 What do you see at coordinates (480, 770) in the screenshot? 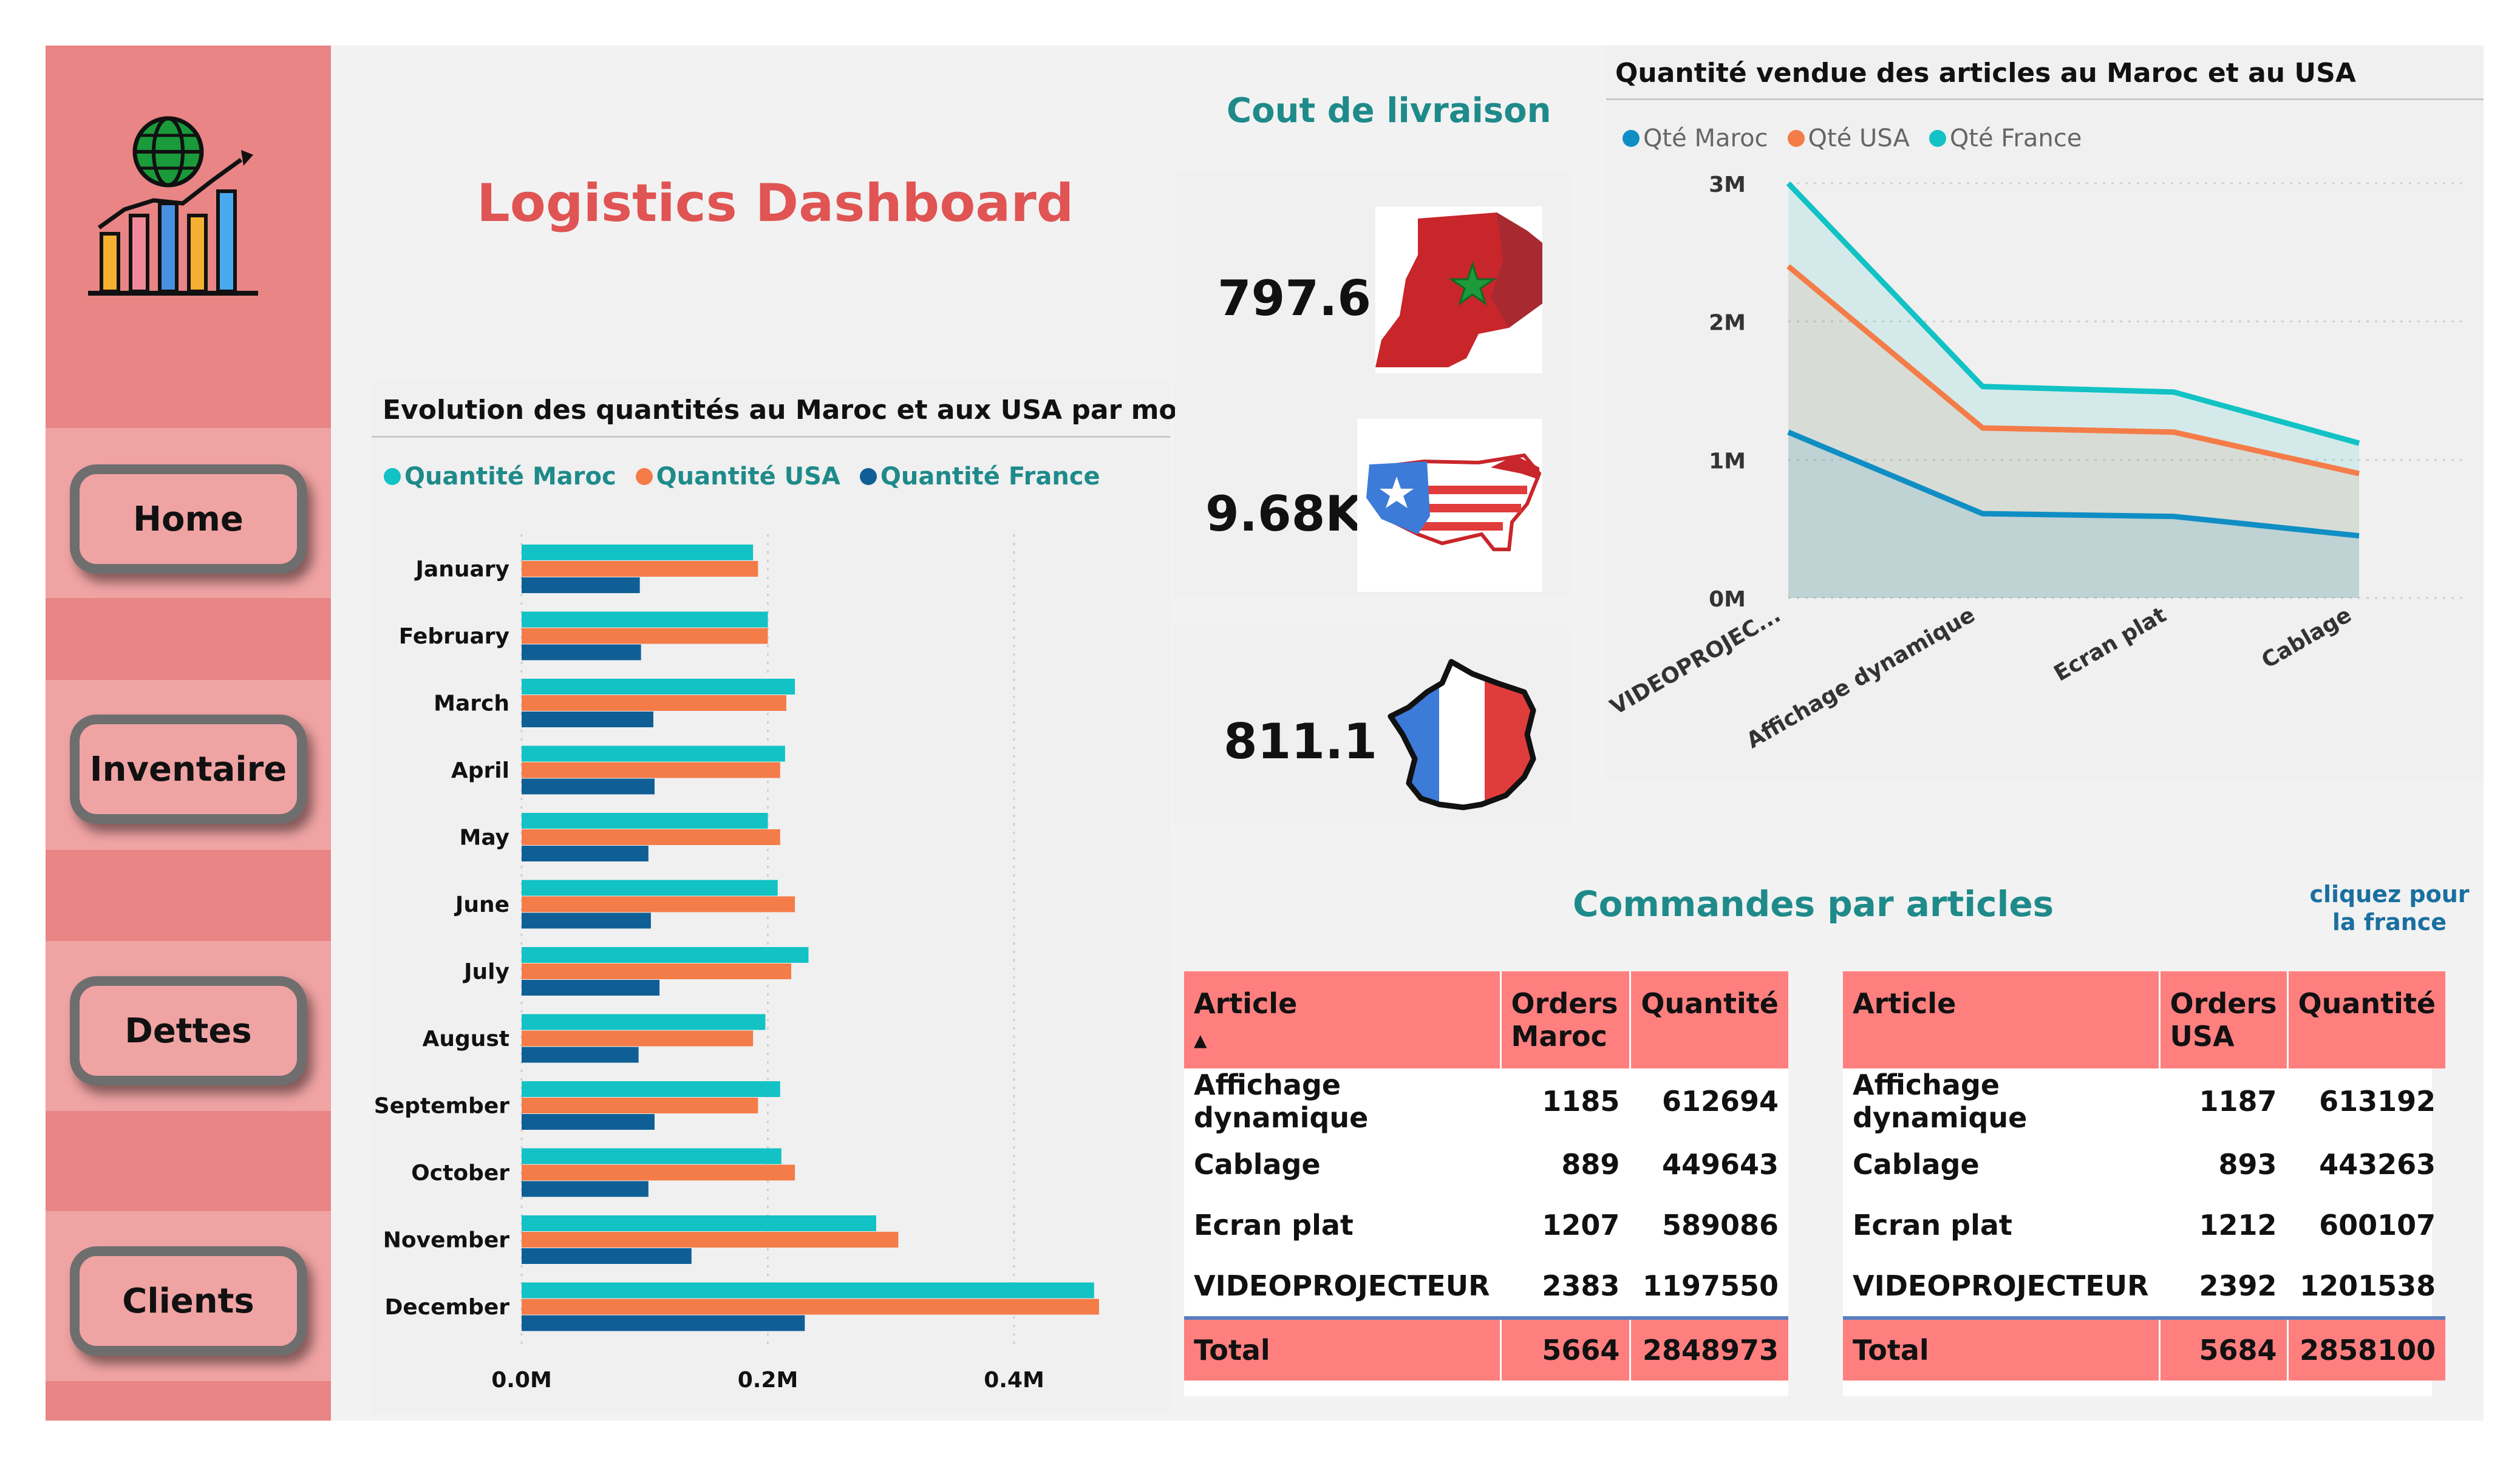
I see `y-tick-label: April` at bounding box center [480, 770].